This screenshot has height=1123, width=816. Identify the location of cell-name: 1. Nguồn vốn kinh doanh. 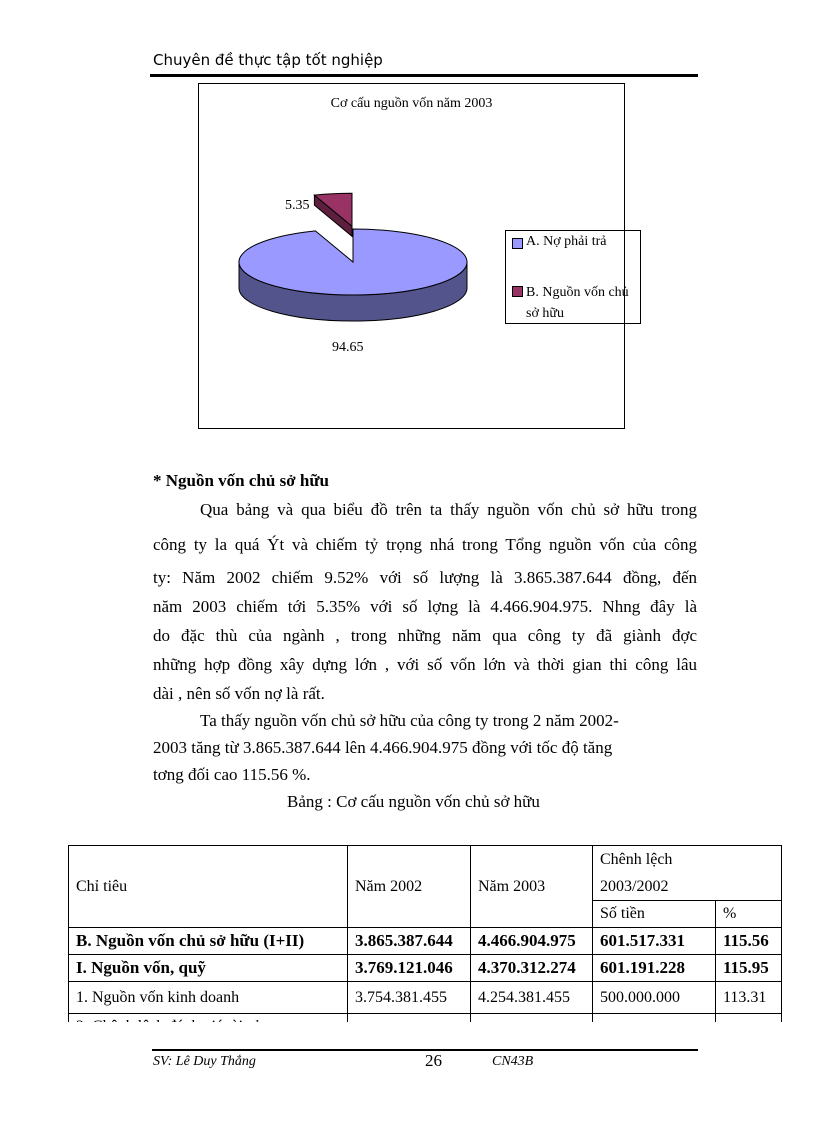
(208, 997).